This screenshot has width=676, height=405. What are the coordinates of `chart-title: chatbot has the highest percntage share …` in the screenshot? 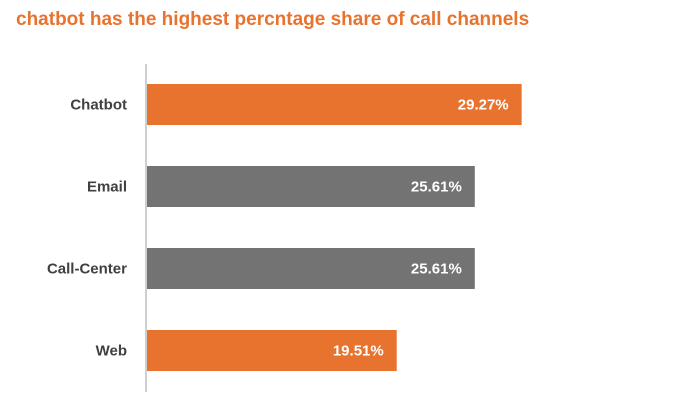 It's located at (273, 19).